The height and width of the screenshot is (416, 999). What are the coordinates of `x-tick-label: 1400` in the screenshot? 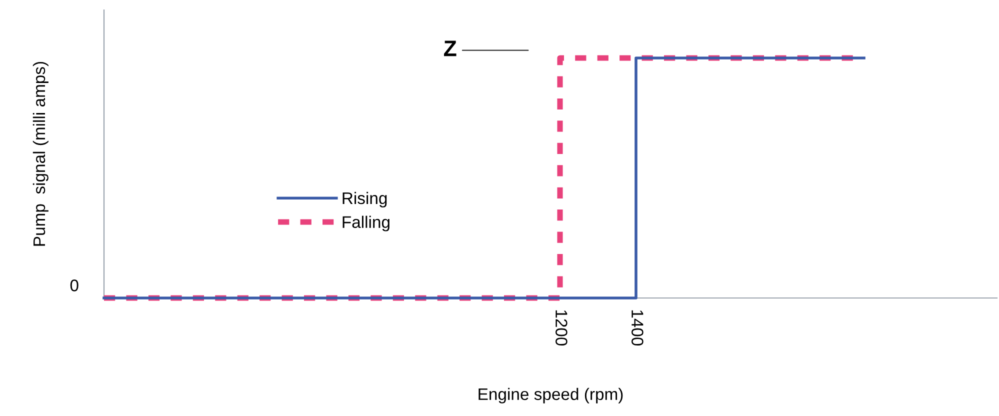 It's located at (638, 328).